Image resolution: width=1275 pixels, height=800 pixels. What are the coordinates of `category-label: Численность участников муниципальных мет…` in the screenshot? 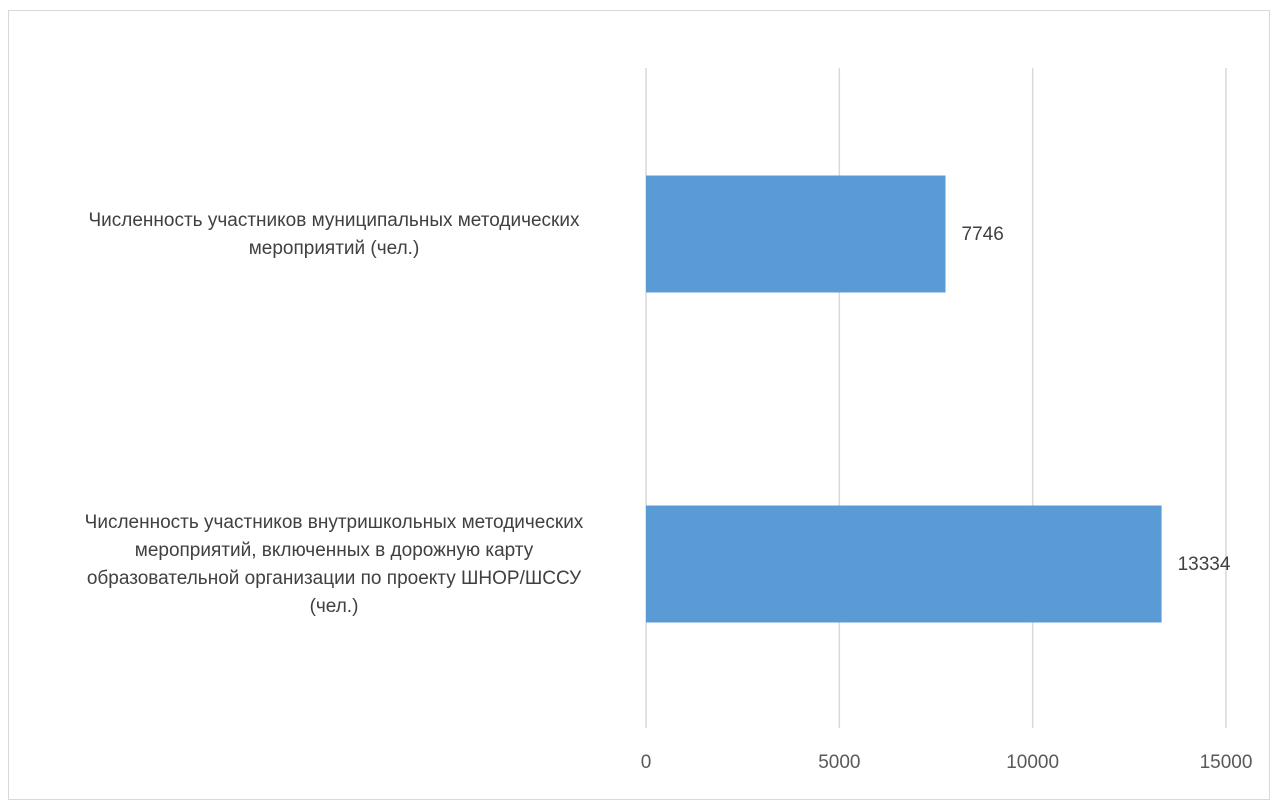 It's located at (334, 234).